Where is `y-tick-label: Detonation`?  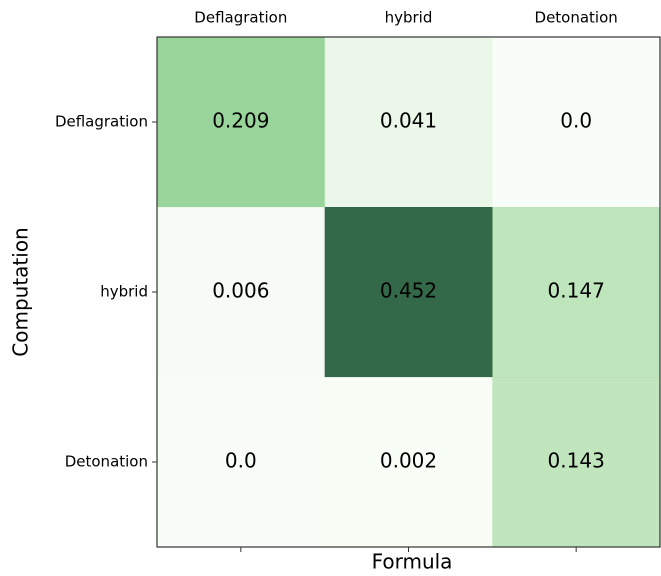 y-tick-label: Detonation is located at coordinates (106, 462).